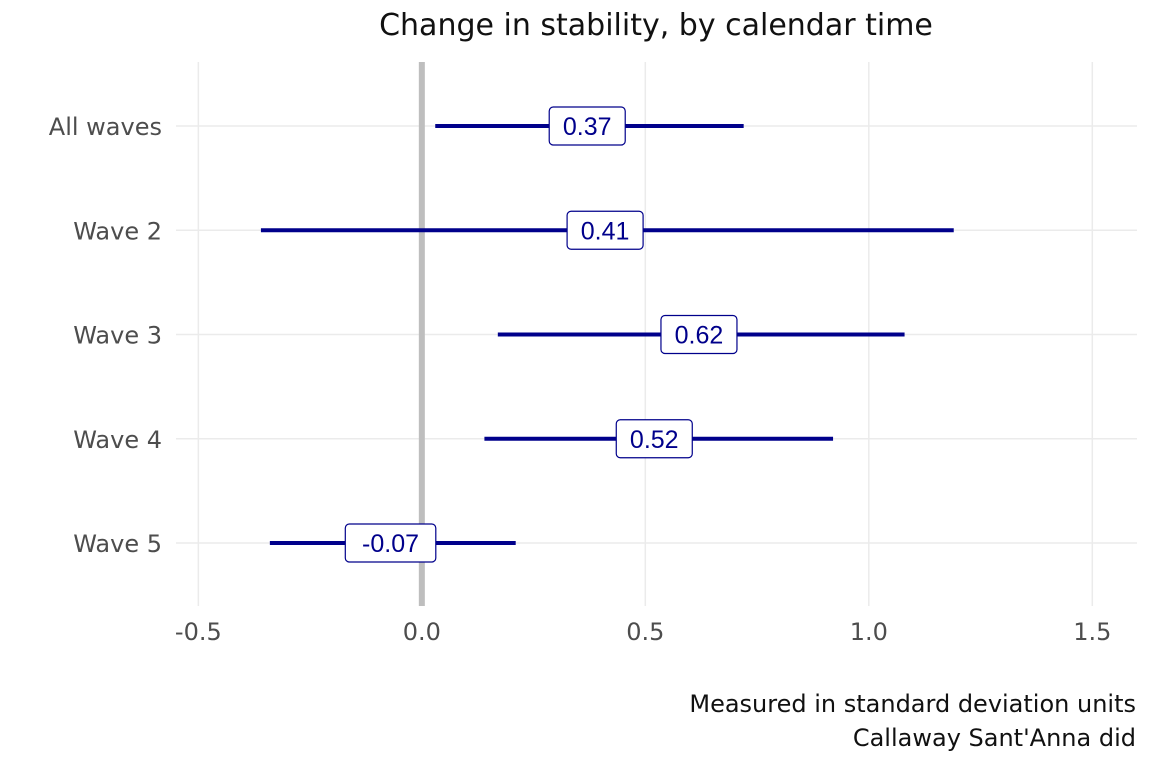 The image size is (1152, 768). I want to click on x-tick-label: 1.0, so click(869, 632).